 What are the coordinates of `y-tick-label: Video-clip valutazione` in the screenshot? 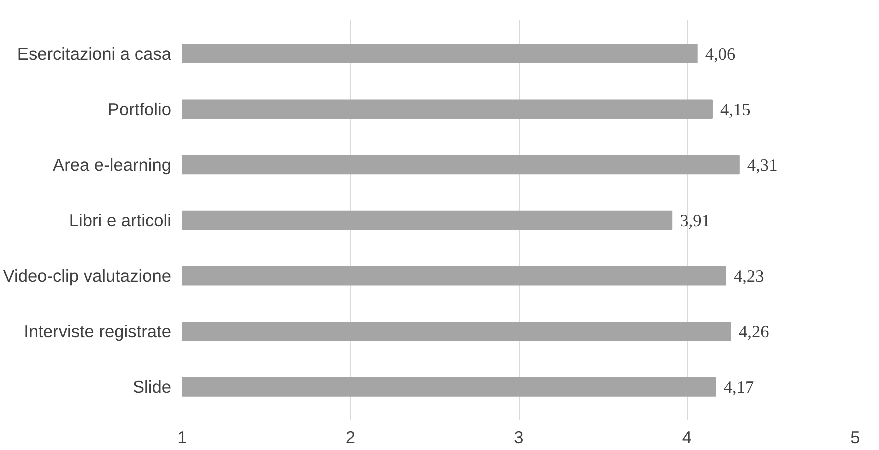 It's located at (87, 276).